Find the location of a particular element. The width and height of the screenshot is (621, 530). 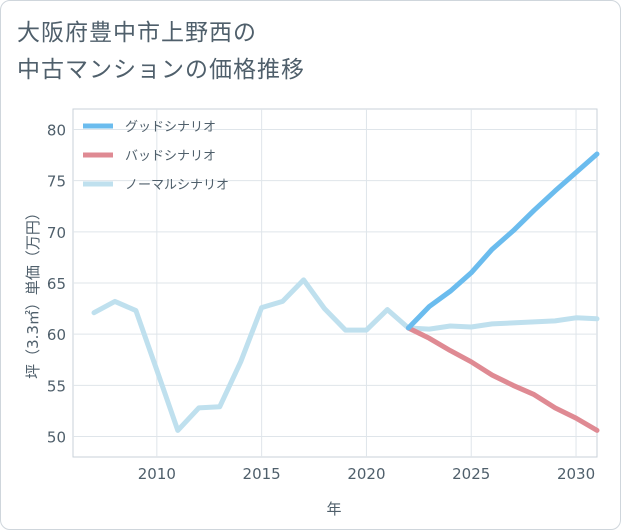

x-axis-title: 年 is located at coordinates (333, 509).